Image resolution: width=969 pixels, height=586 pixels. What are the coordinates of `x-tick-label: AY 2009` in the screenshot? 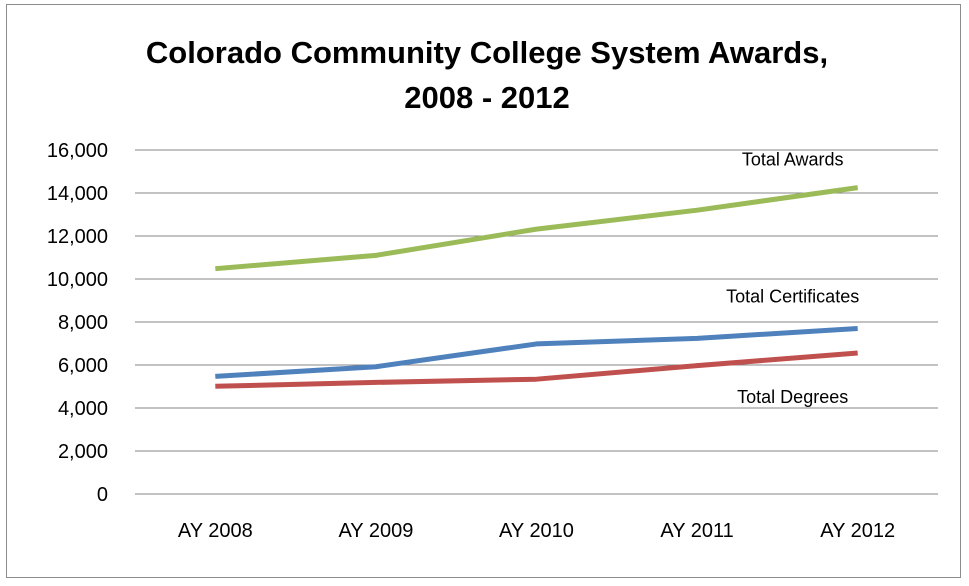 It's located at (375, 531).